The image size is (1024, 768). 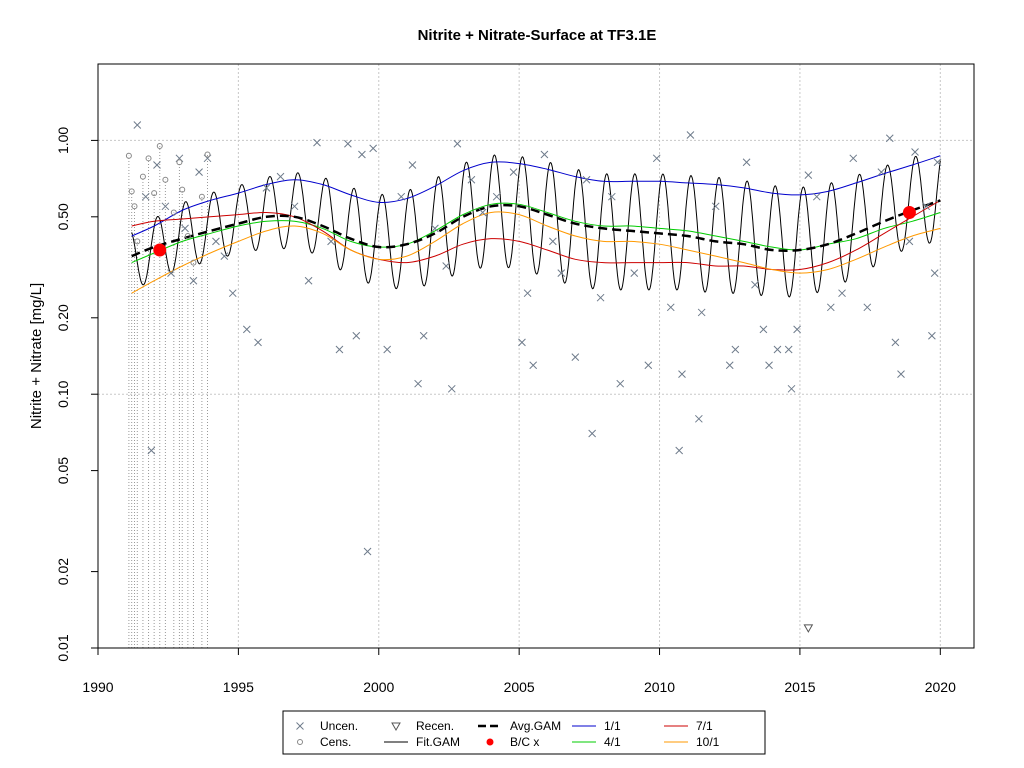 I want to click on legend-item-bc: B/C x, so click(x=512, y=742).